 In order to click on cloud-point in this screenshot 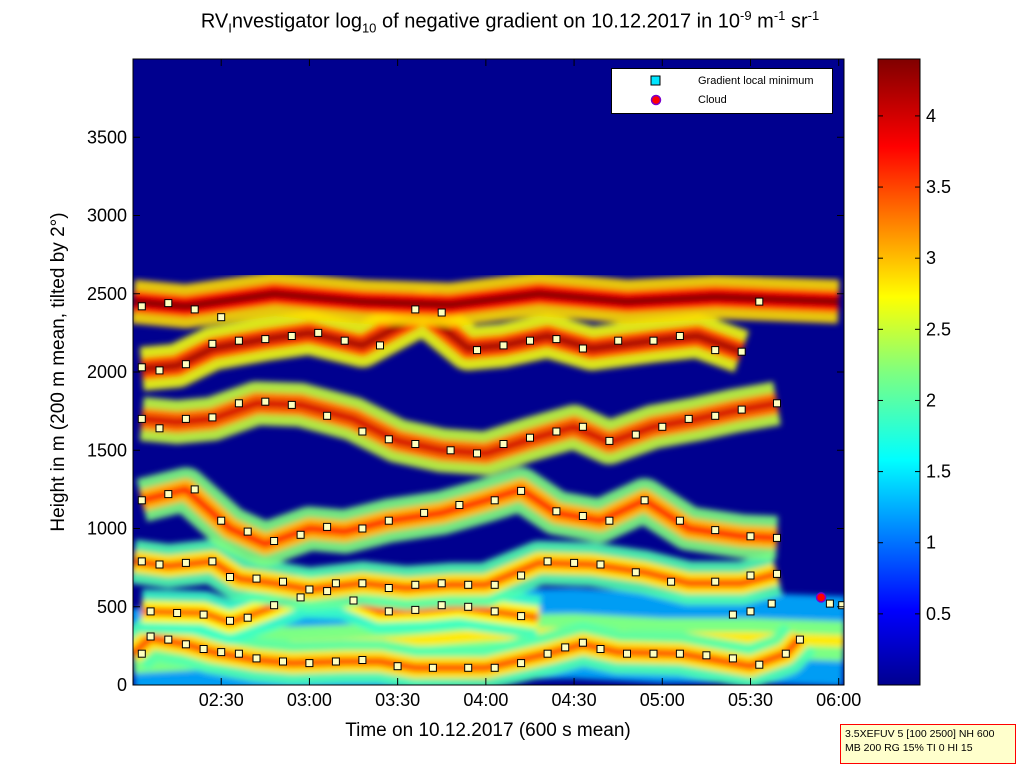, I will do `click(821, 597)`.